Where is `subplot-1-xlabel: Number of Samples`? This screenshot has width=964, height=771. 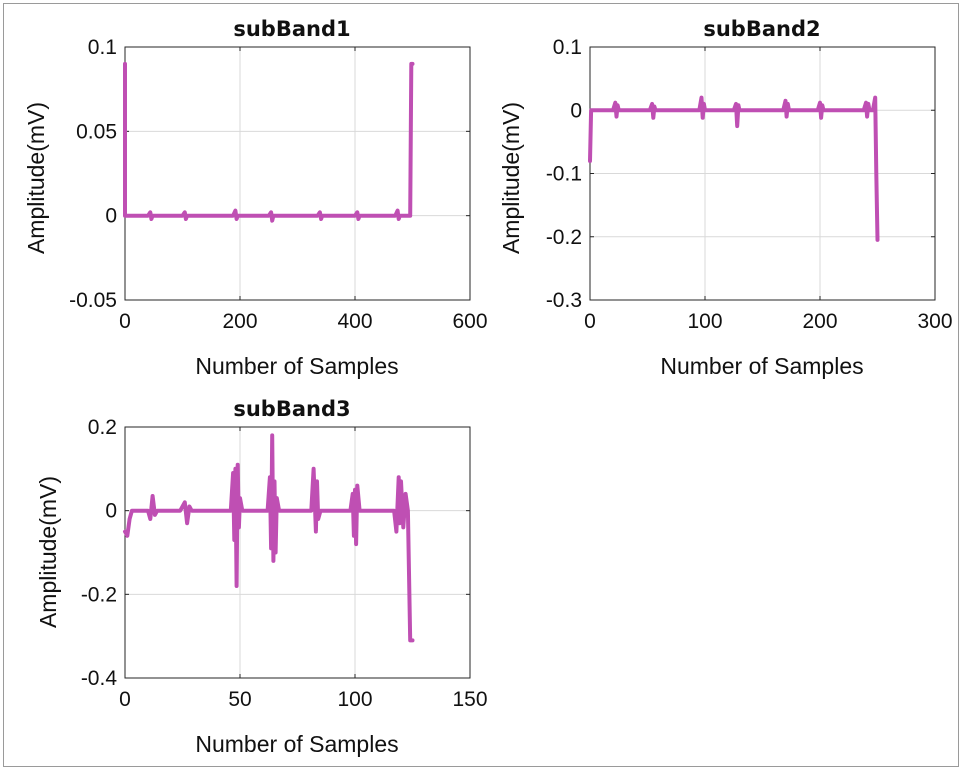
subplot-1-xlabel: Number of Samples is located at coordinates (296, 366).